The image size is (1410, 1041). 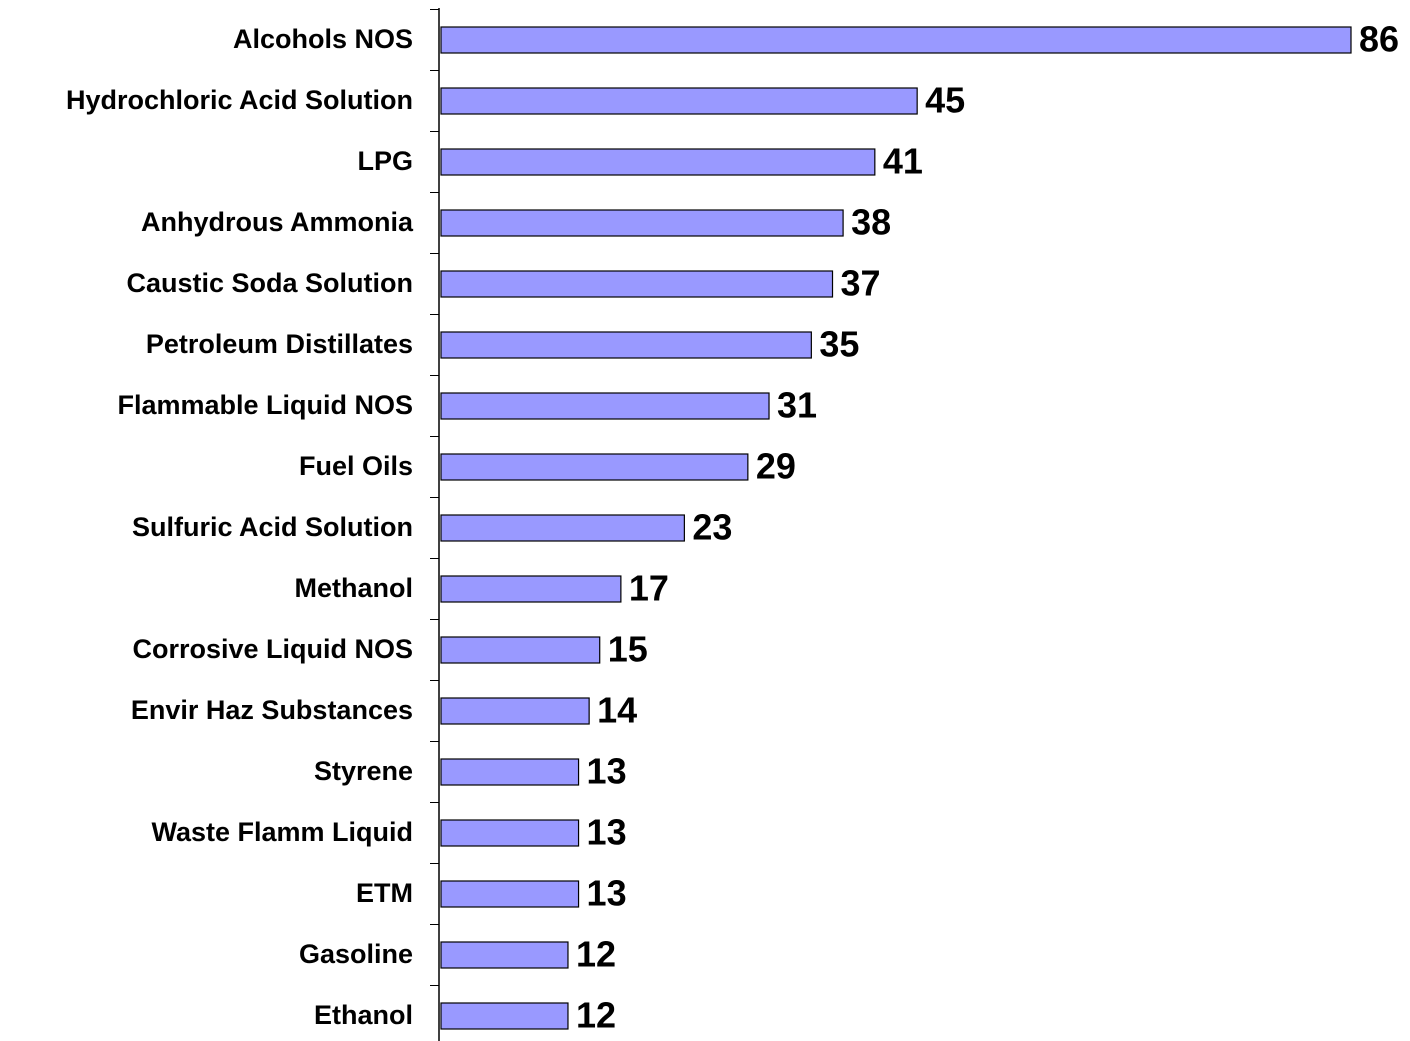 I want to click on value-label: 37, so click(x=861, y=283).